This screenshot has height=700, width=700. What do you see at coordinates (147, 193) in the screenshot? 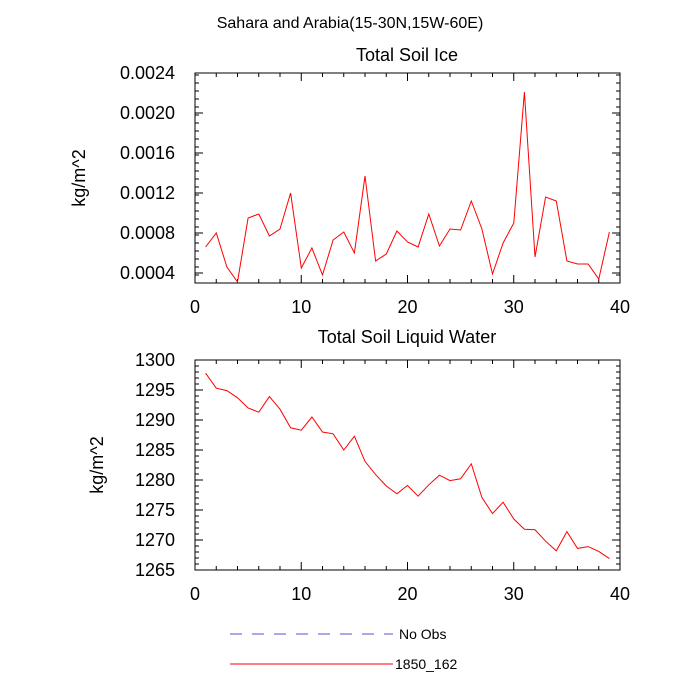
I see `y-tick-label: 0.0012` at bounding box center [147, 193].